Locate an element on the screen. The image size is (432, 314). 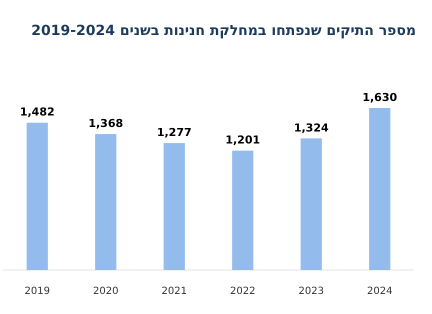
data-label: 1,201 is located at coordinates (242, 140).